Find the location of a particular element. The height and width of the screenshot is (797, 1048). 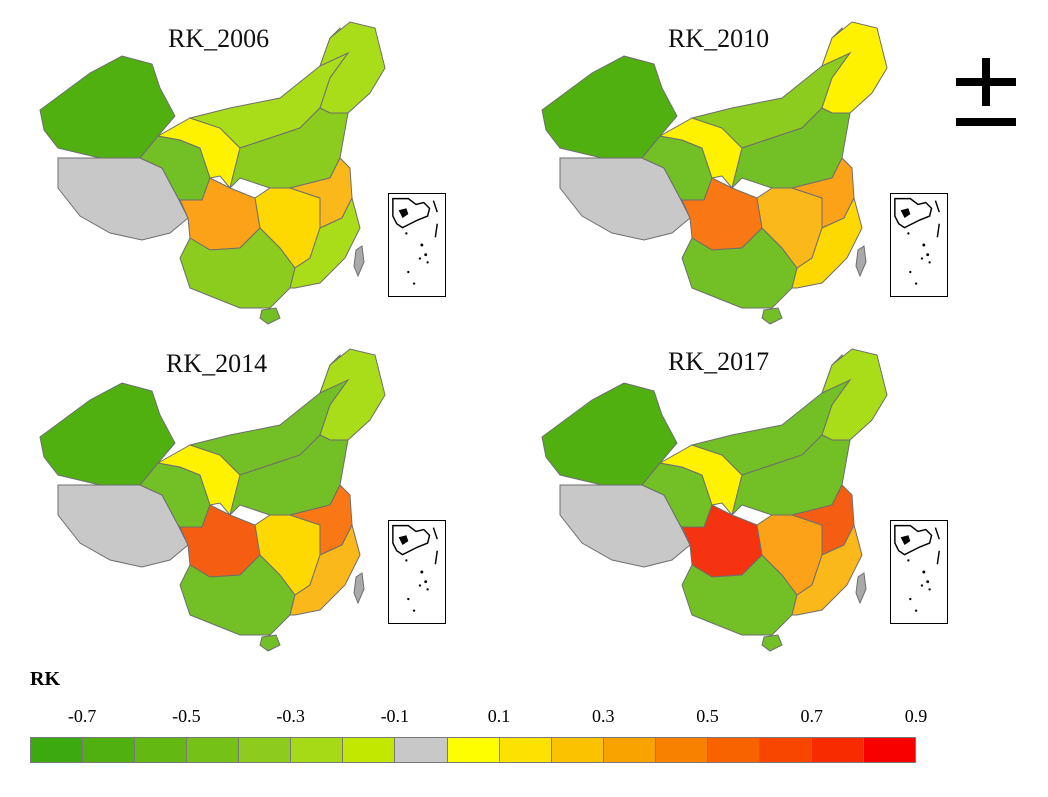

legend-title: RK is located at coordinates (45, 679).